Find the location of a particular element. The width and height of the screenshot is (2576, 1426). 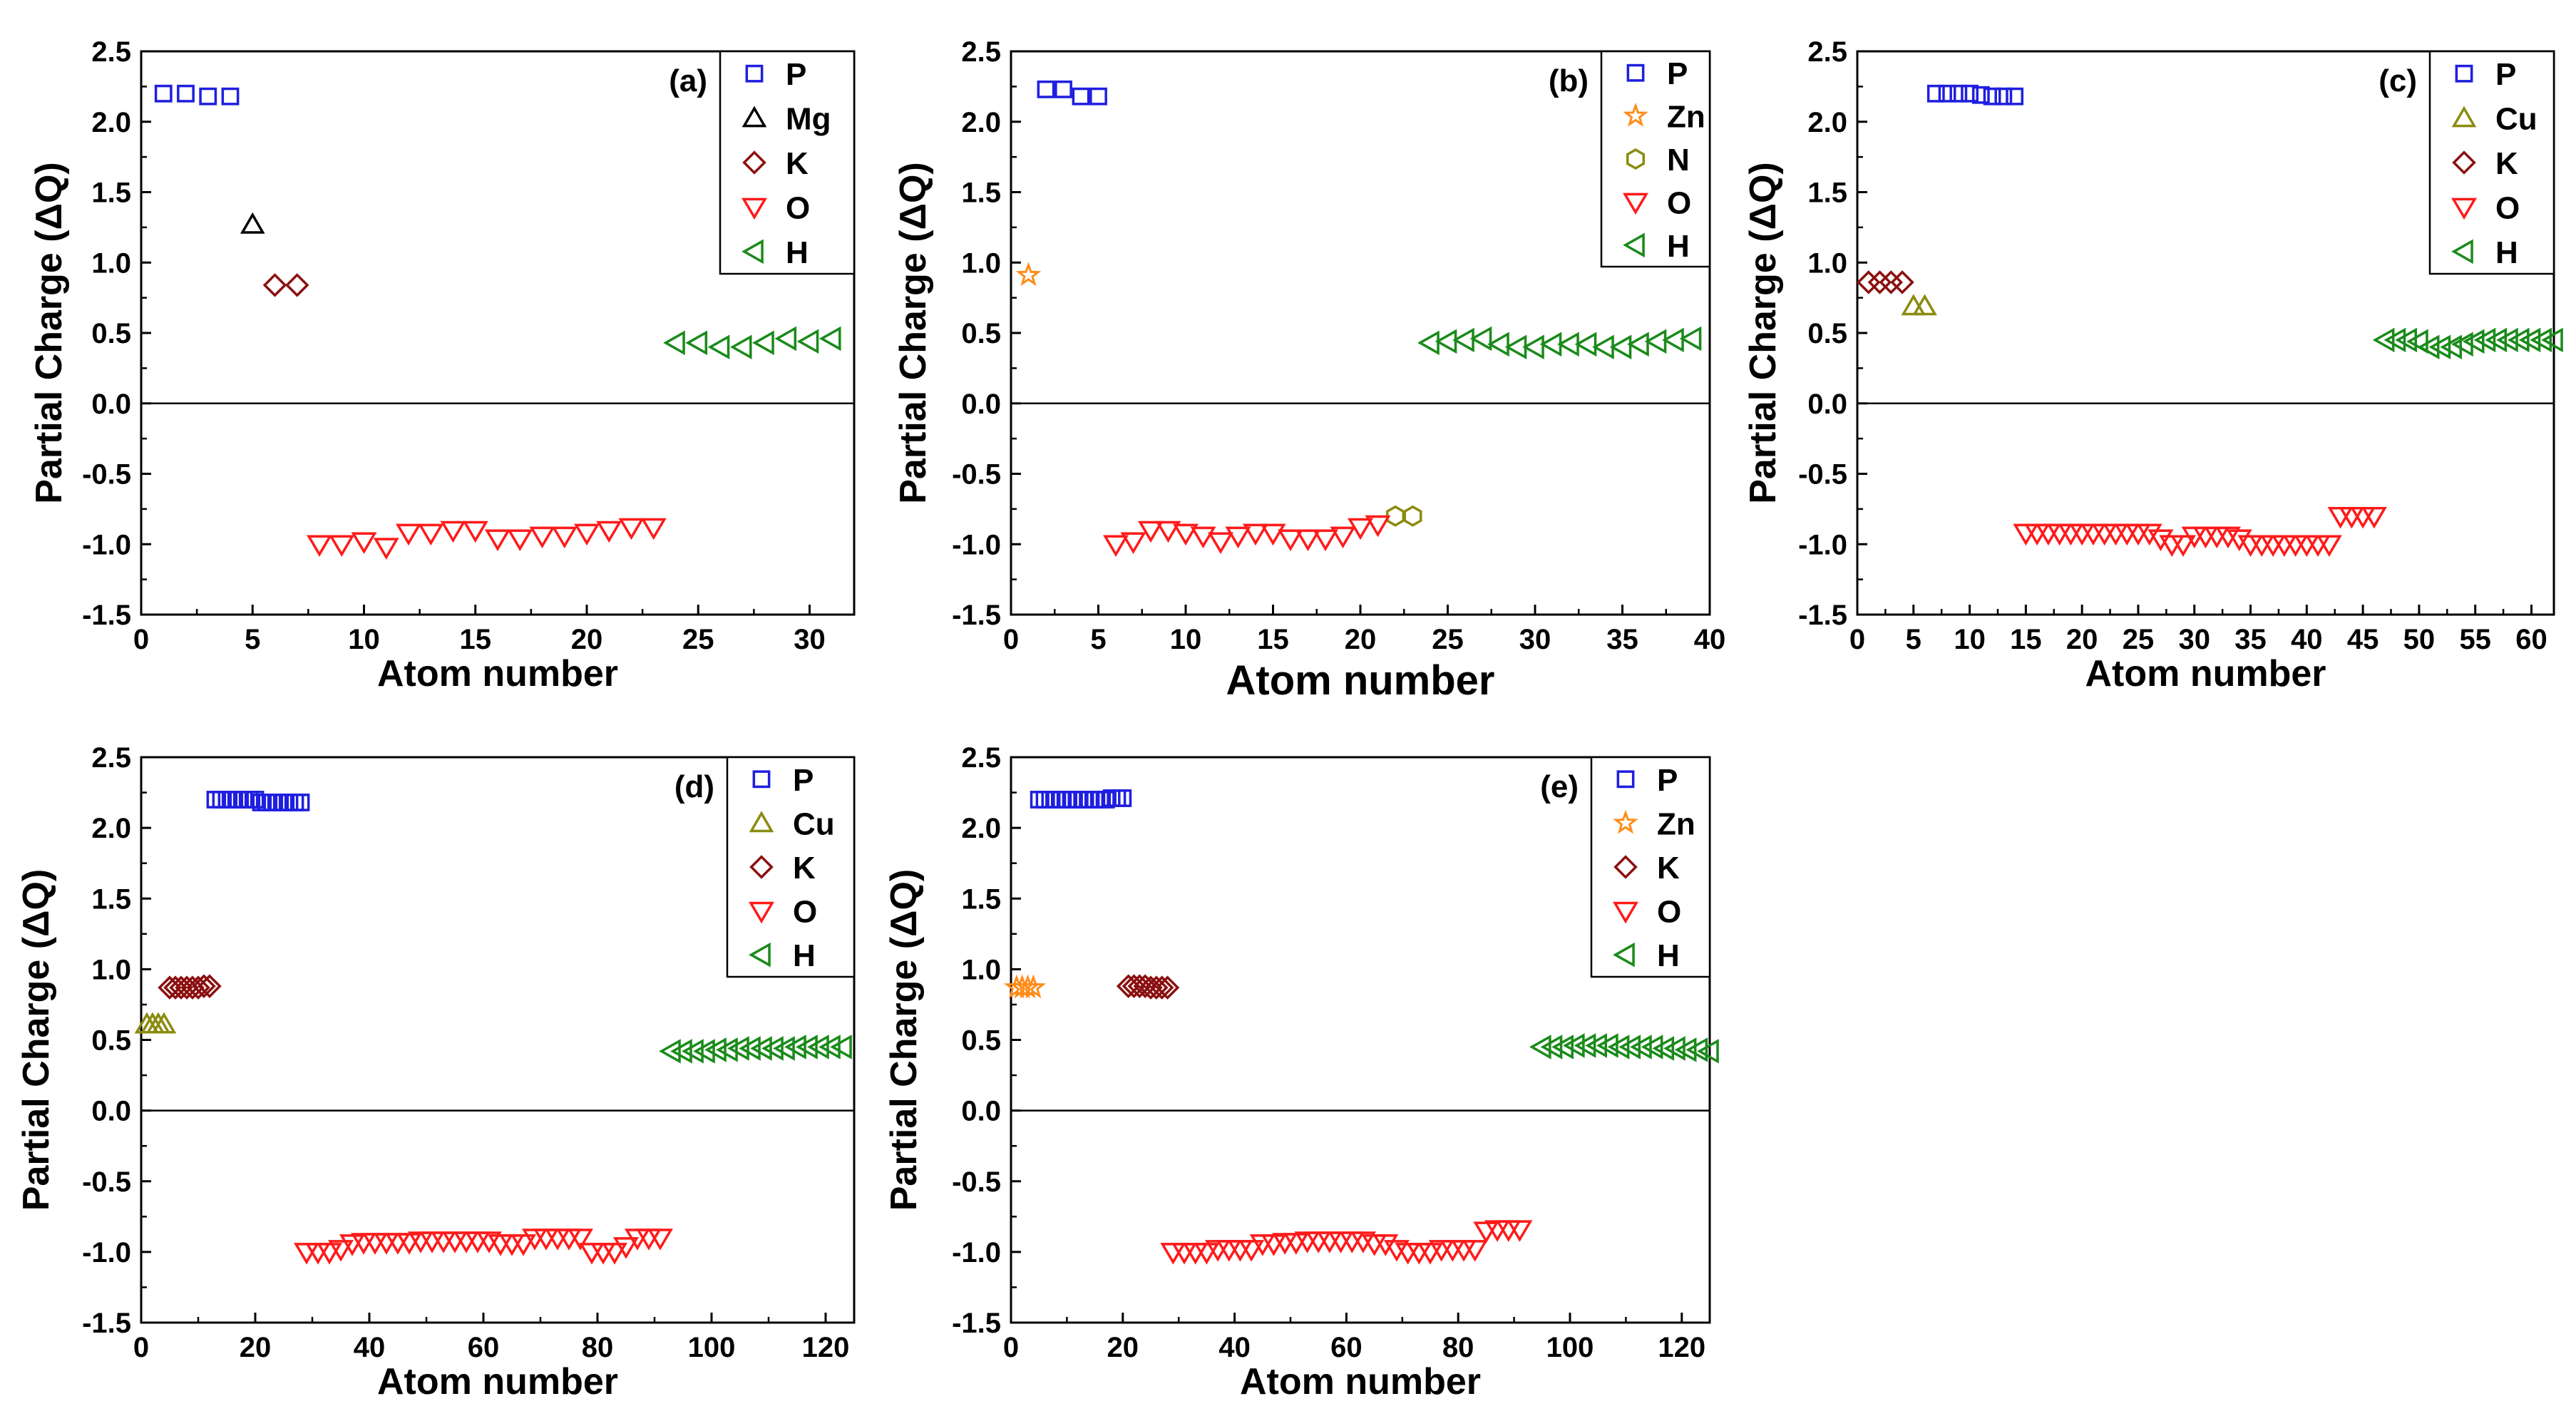

point-Mg is located at coordinates (252, 223).